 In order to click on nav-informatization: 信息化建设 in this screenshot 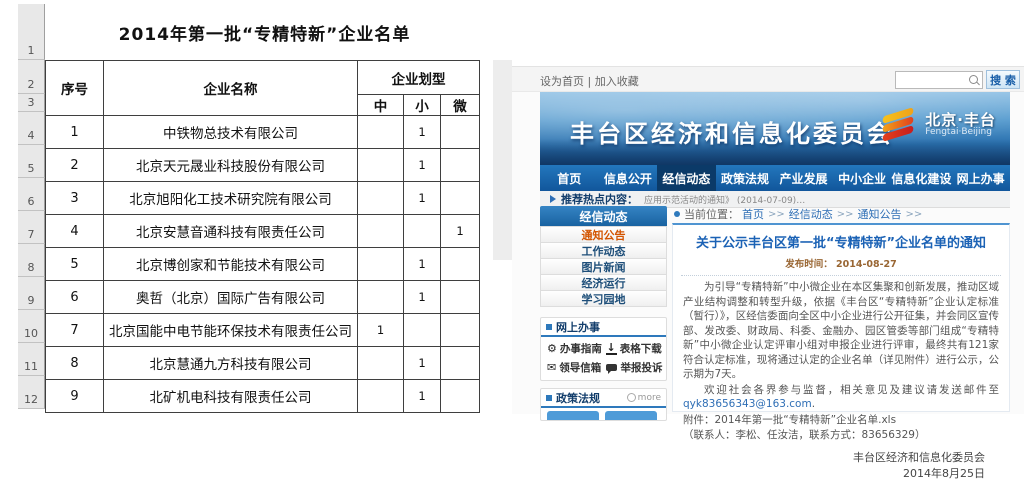, I will do `click(921, 178)`.